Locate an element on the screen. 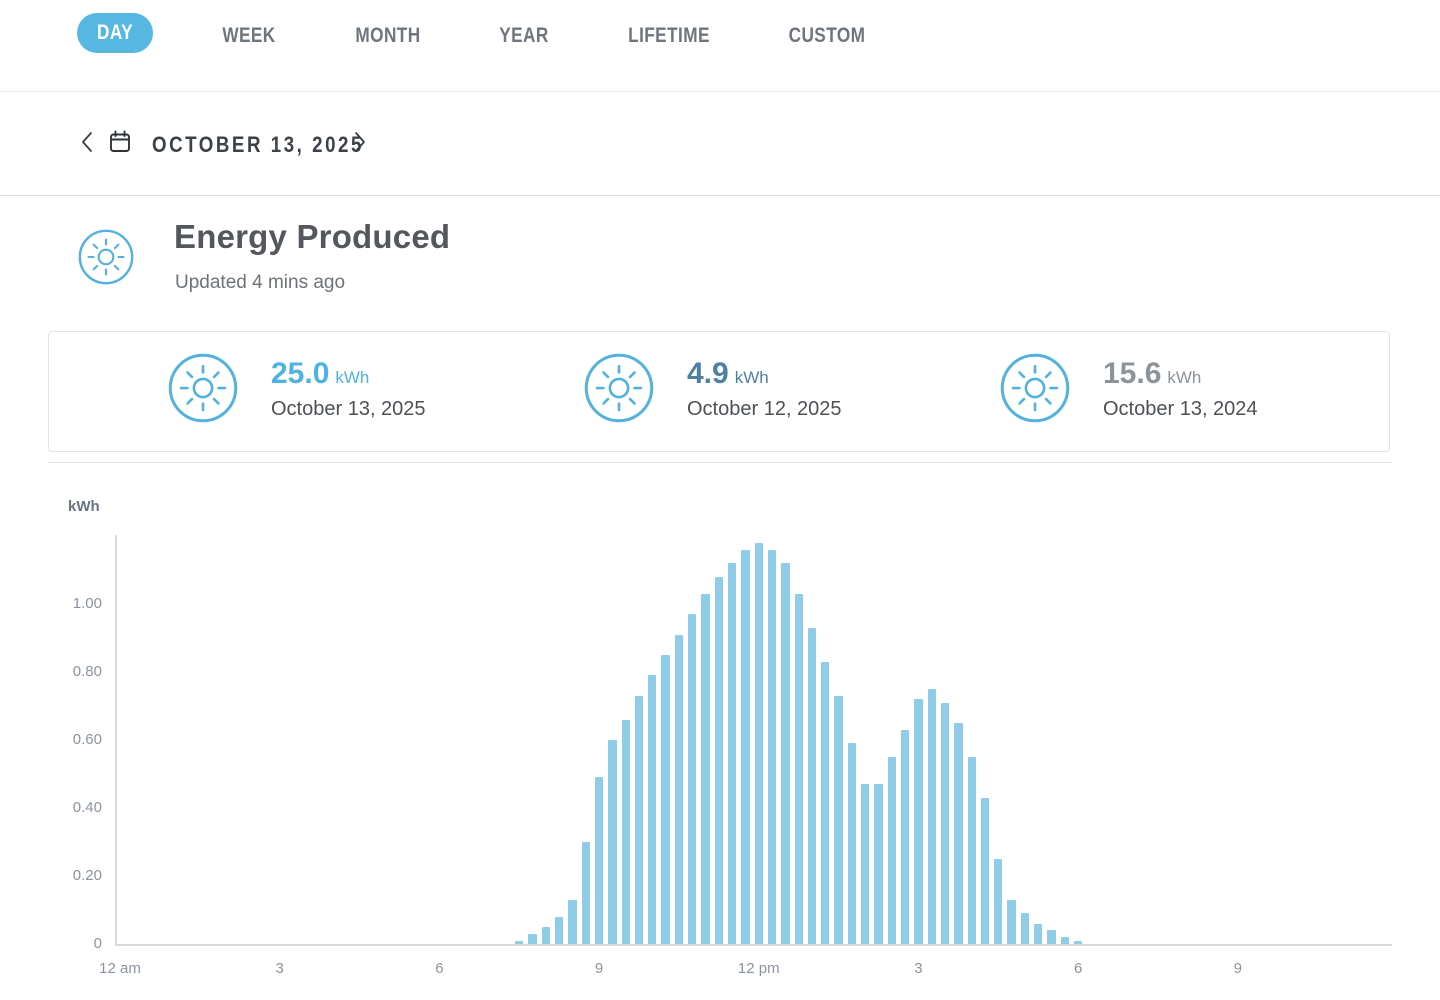 The image size is (1440, 1000). tab-lifetime: LIFETIME is located at coordinates (669, 36).